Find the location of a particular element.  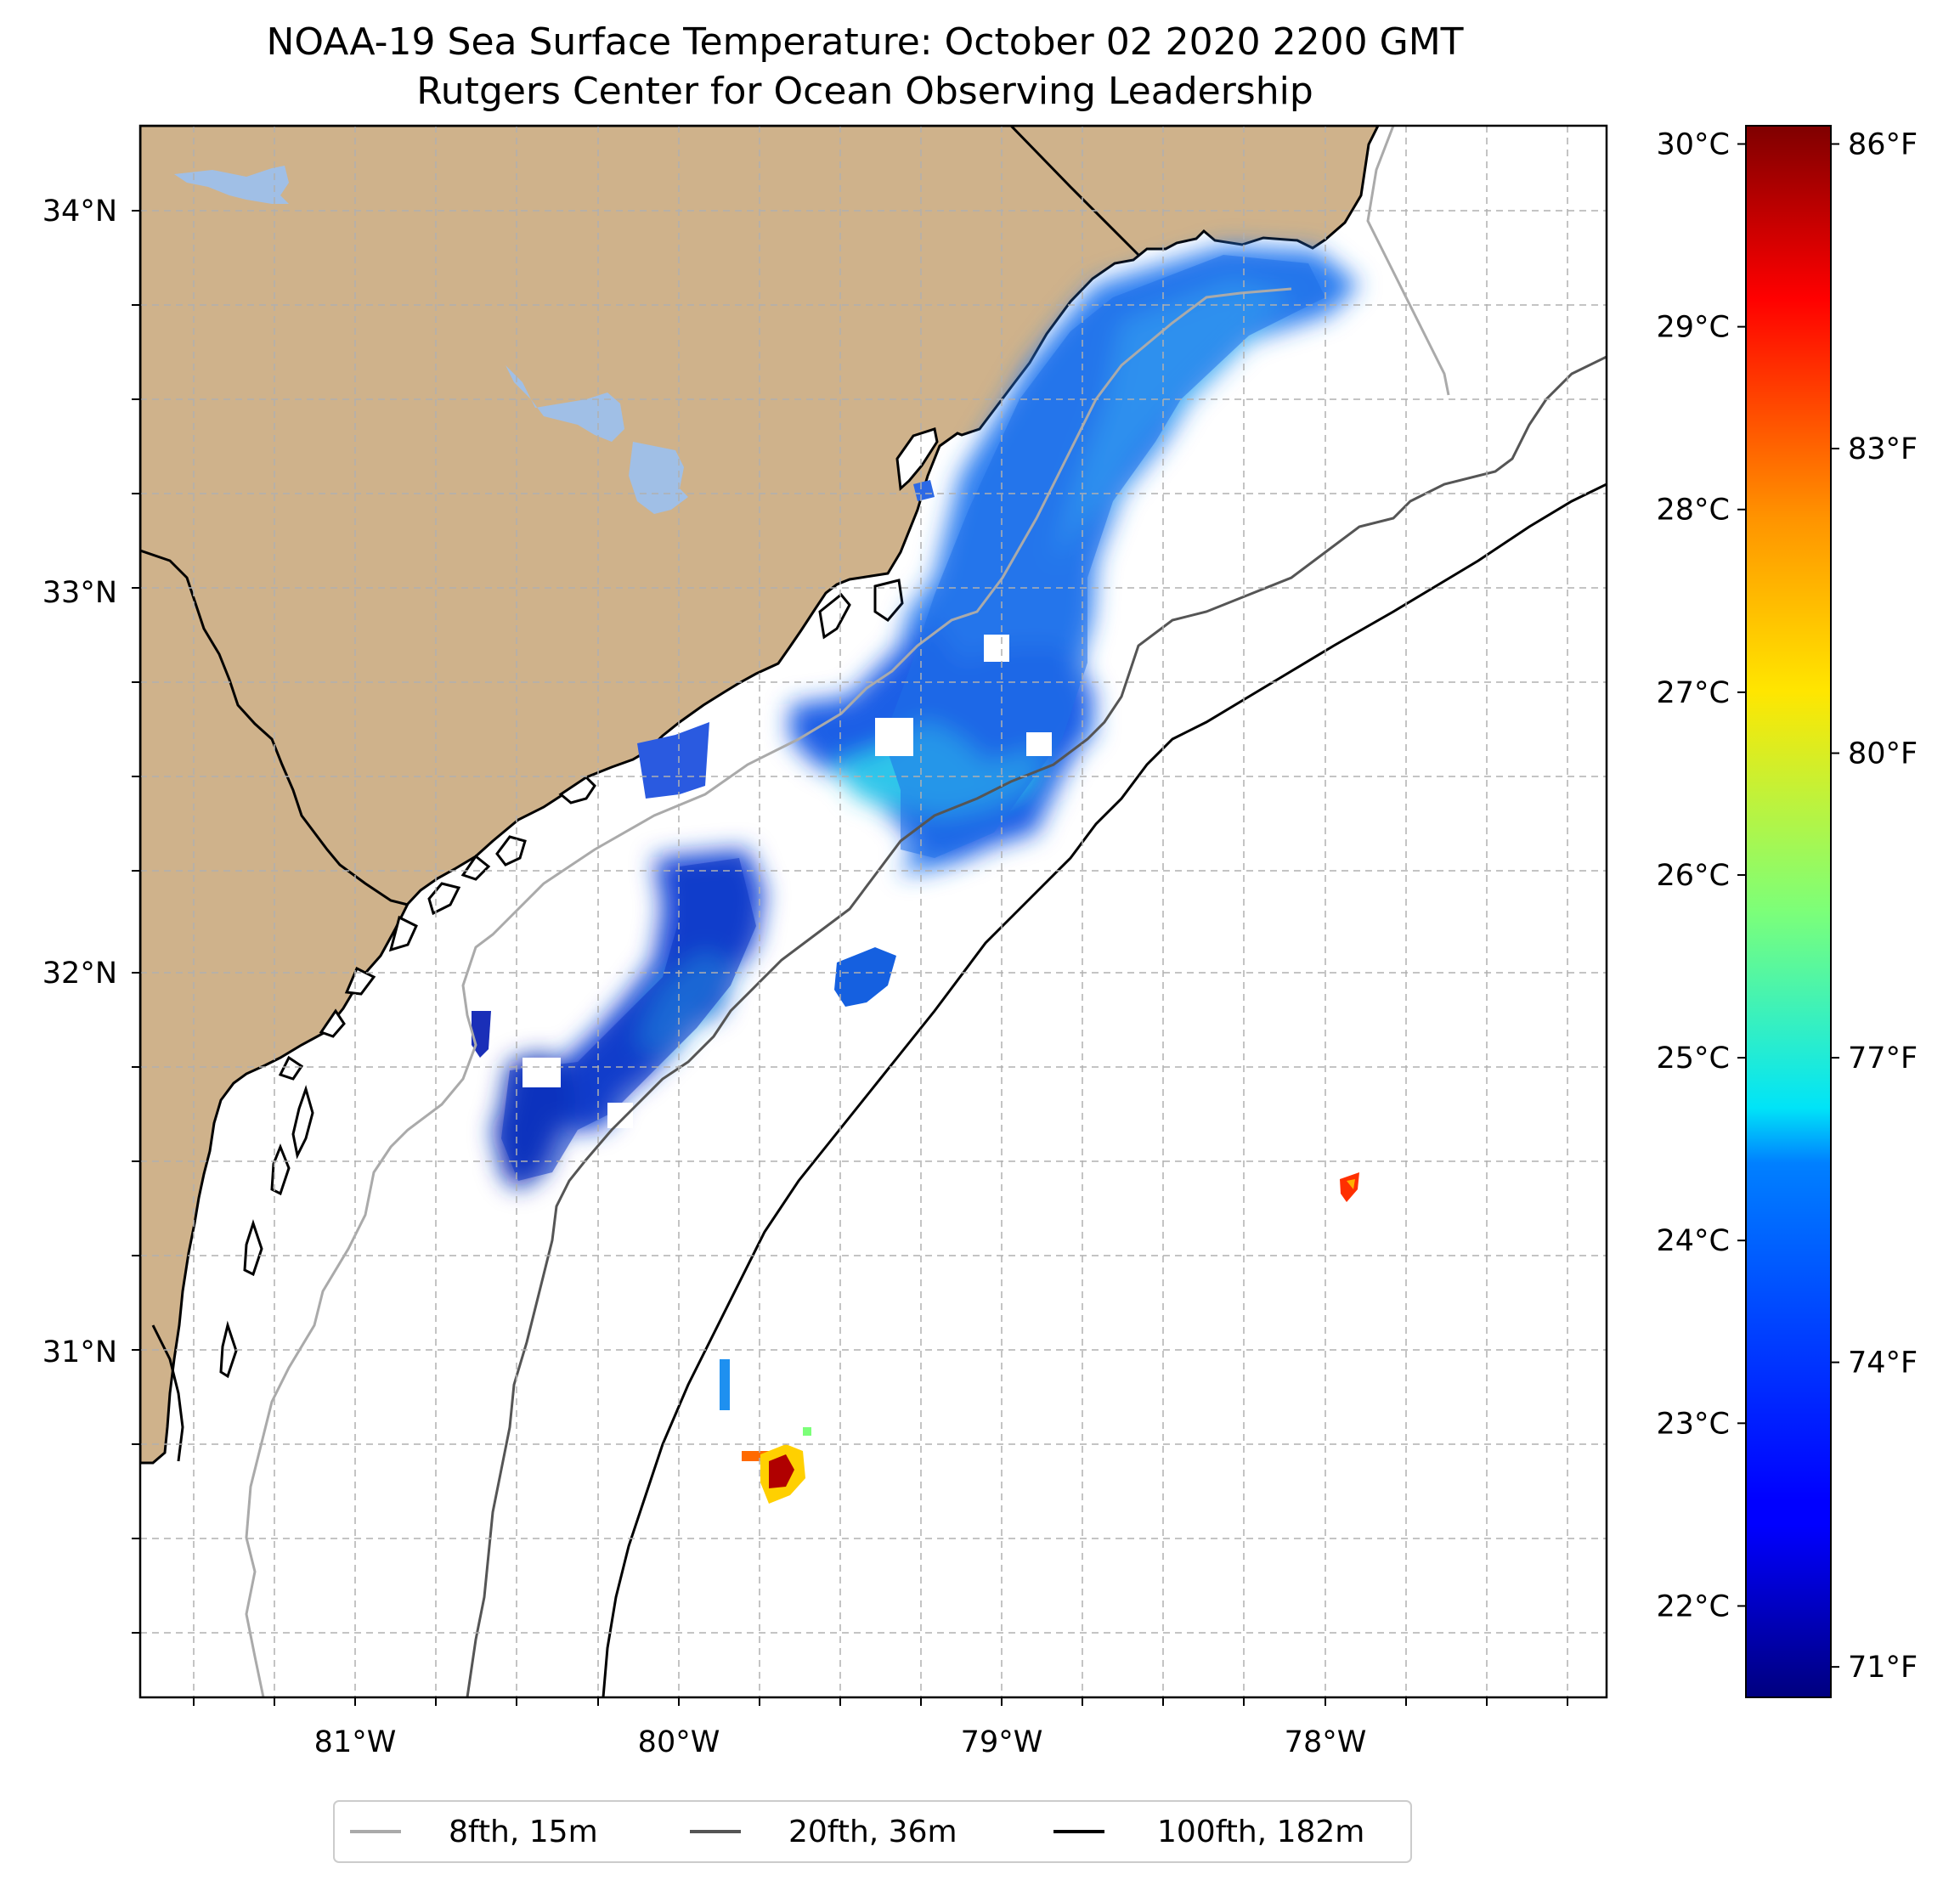

colorbar-celsius-label: 28°C is located at coordinates (1694, 511).